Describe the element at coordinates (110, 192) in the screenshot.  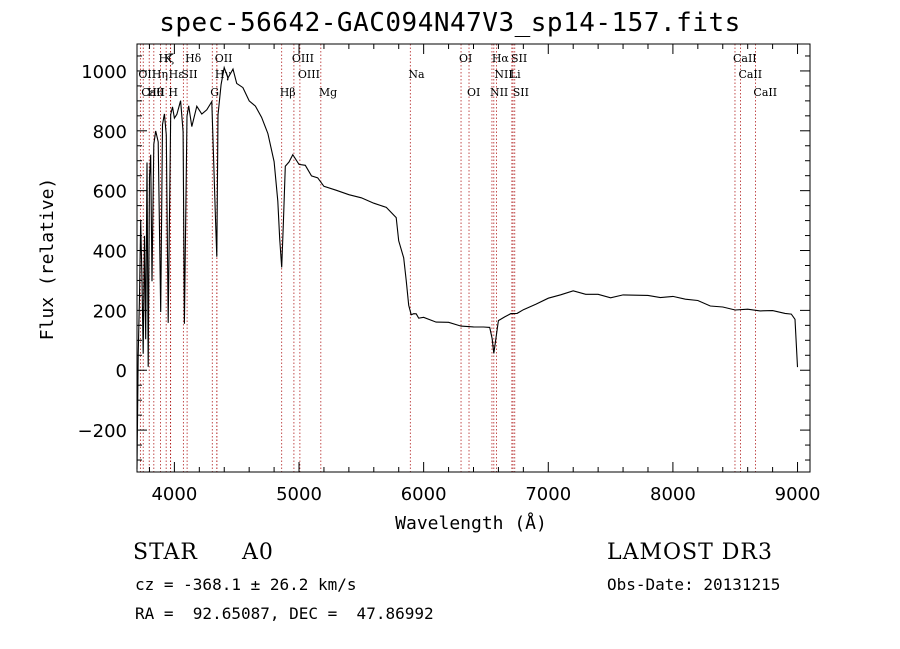
I see `y-tick-label: 600` at that location.